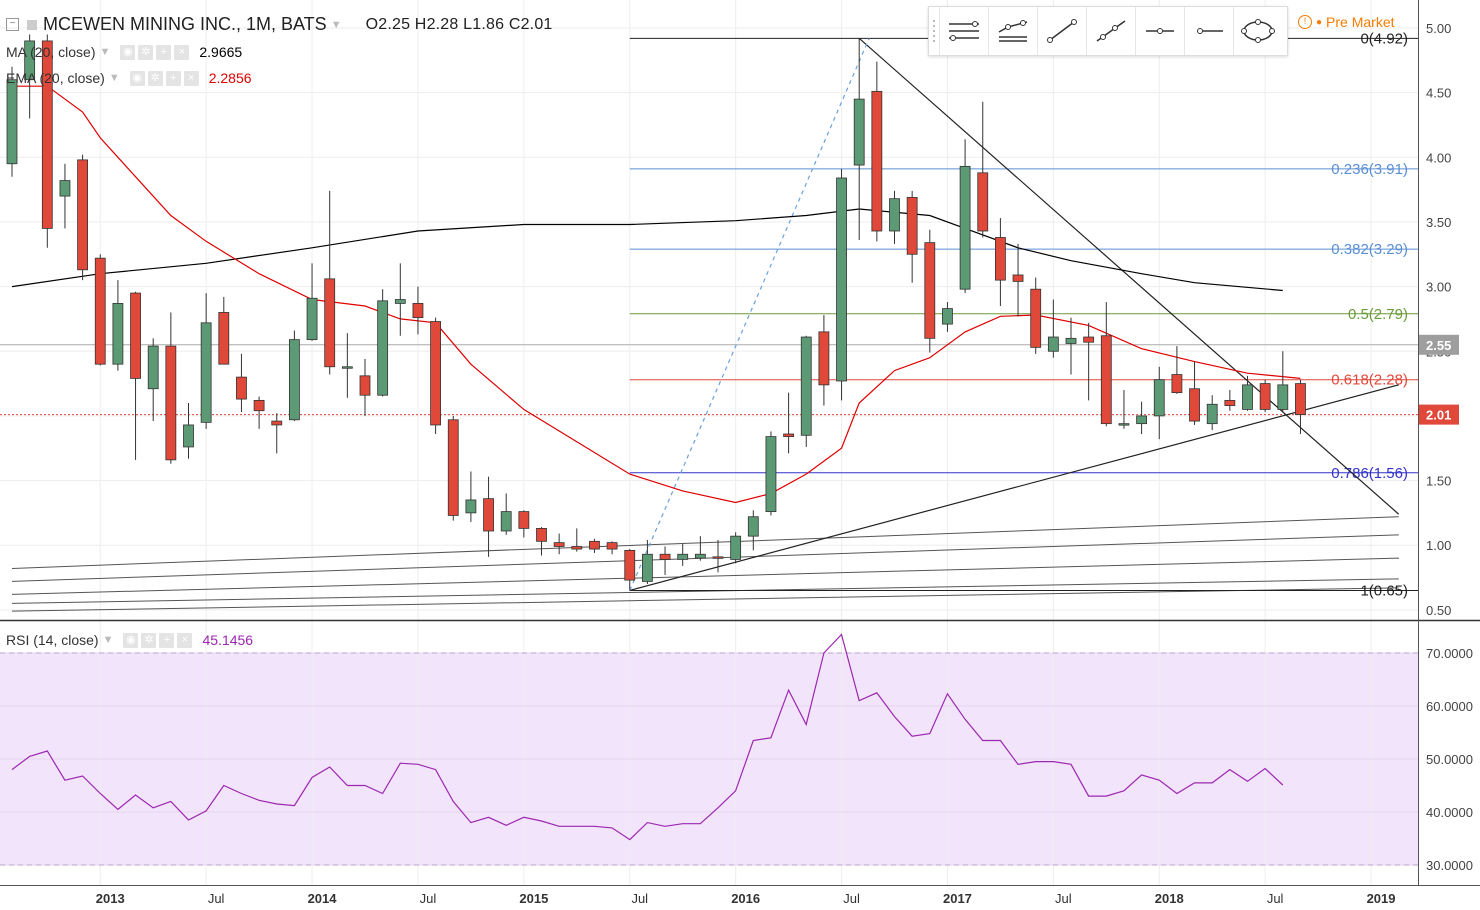 This screenshot has height=910, width=1480. Describe the element at coordinates (1369, 380) in the screenshot. I see `fib-level-label: 0.618(2.28)` at that location.